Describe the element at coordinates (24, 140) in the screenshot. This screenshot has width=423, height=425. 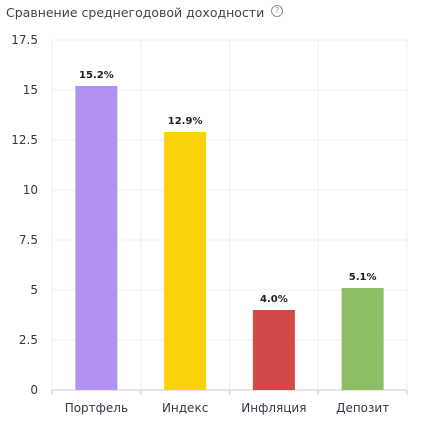
I see `y-tick-label: 12.5` at that location.